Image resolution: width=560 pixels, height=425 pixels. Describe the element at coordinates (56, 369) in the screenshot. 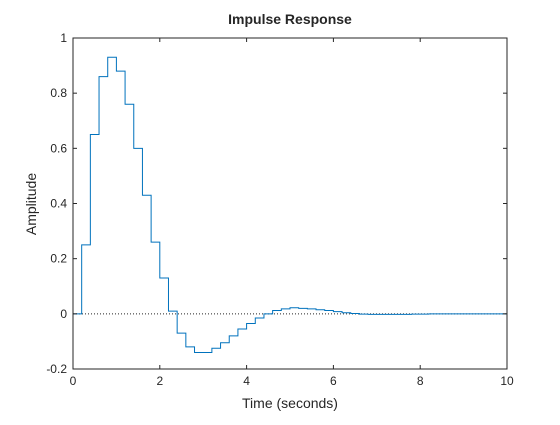

I see `y-tick-label: -0.2` at that location.